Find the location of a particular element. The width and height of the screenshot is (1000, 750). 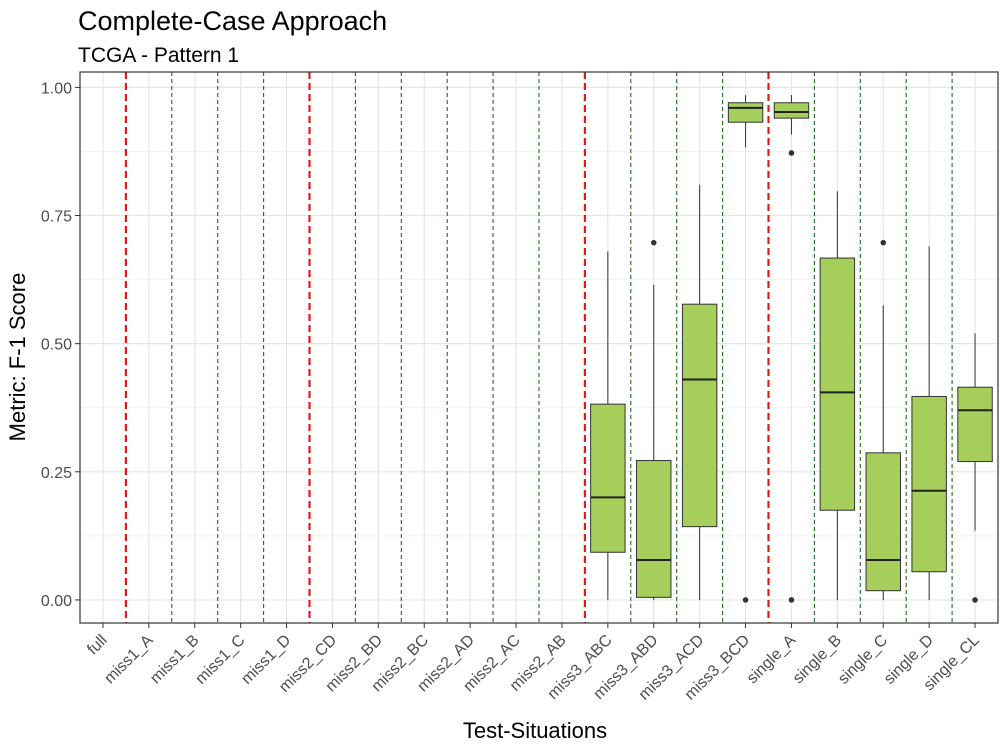

x-tick-label: single_C is located at coordinates (863, 660).